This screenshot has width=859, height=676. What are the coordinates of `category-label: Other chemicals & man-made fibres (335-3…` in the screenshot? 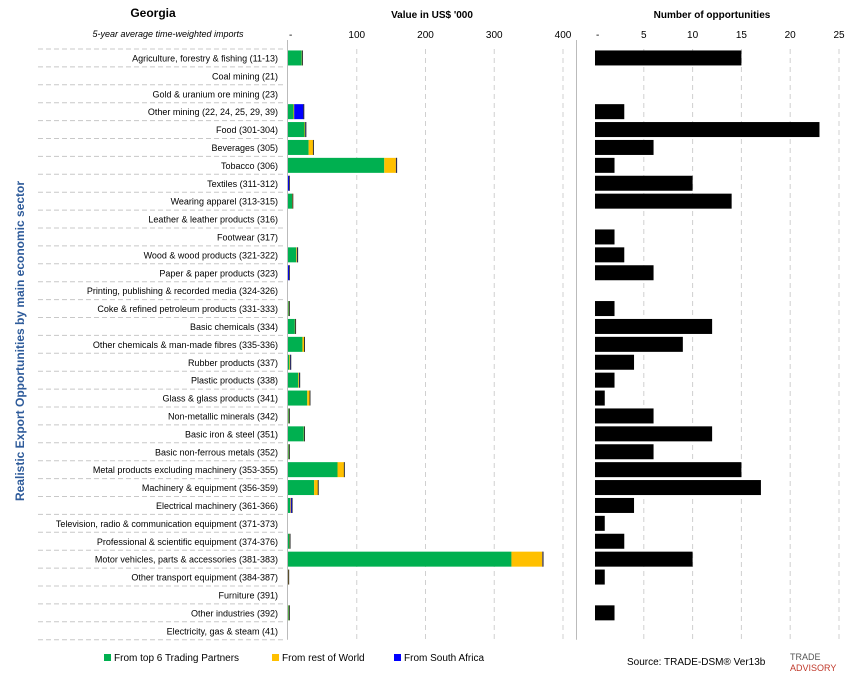 It's located at (185, 345).